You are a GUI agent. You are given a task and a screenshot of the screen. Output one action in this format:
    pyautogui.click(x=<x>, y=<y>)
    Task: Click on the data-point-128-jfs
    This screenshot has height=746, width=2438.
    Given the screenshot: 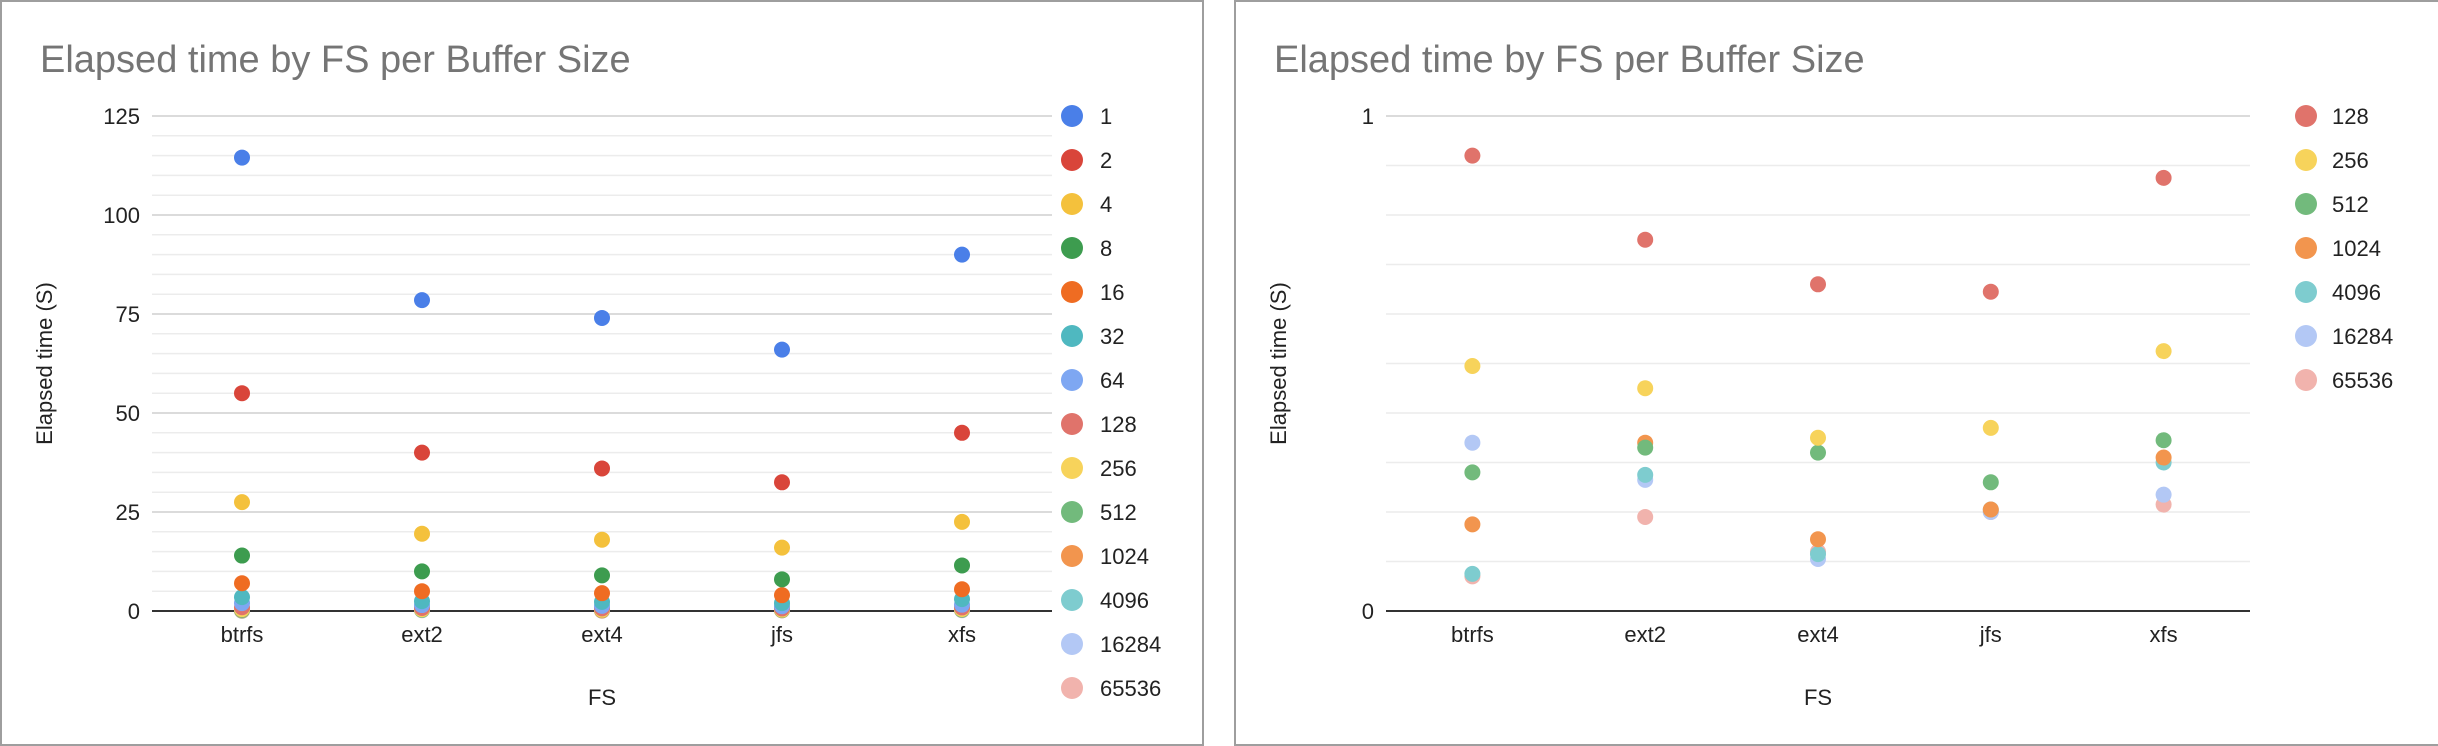 What is the action you would take?
    pyautogui.click(x=1990, y=291)
    